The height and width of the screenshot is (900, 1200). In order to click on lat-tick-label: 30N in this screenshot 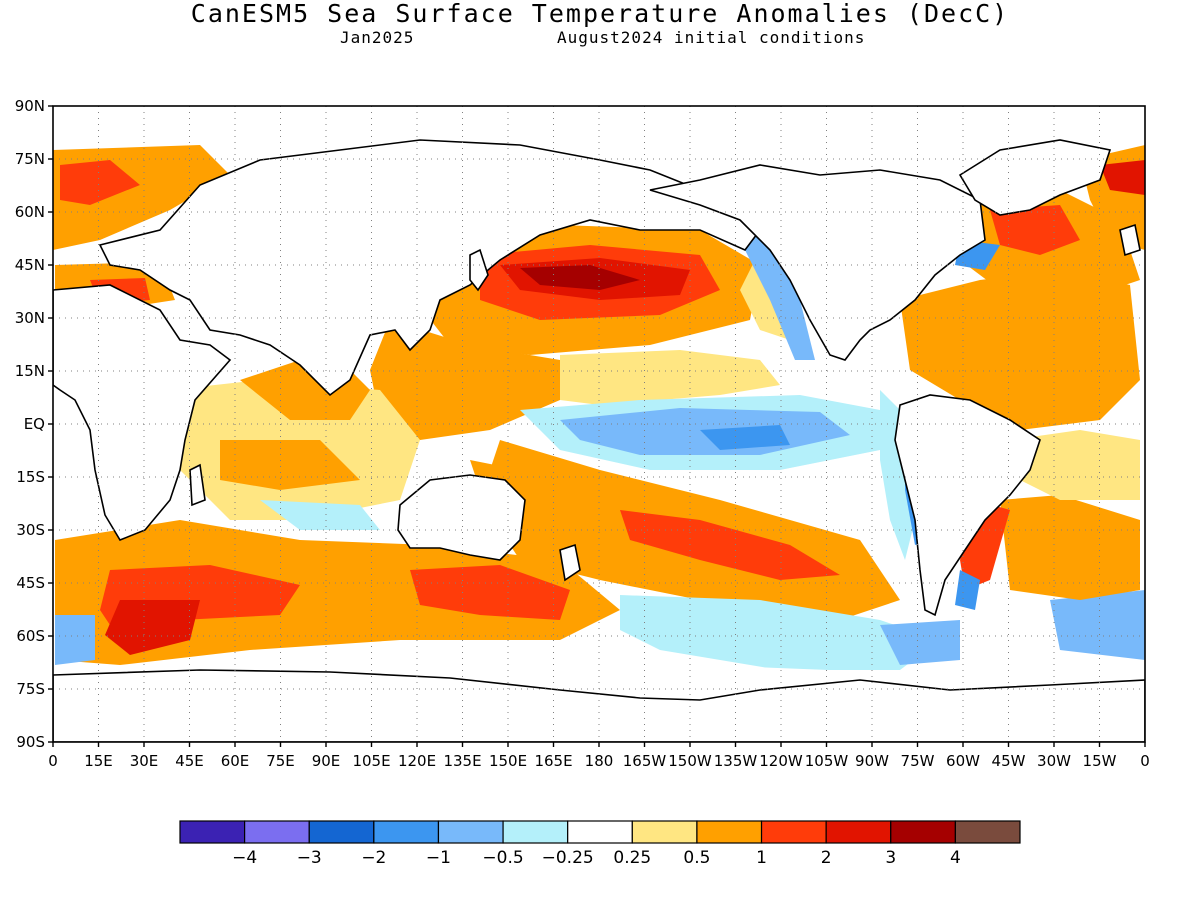, I will do `click(30, 318)`.